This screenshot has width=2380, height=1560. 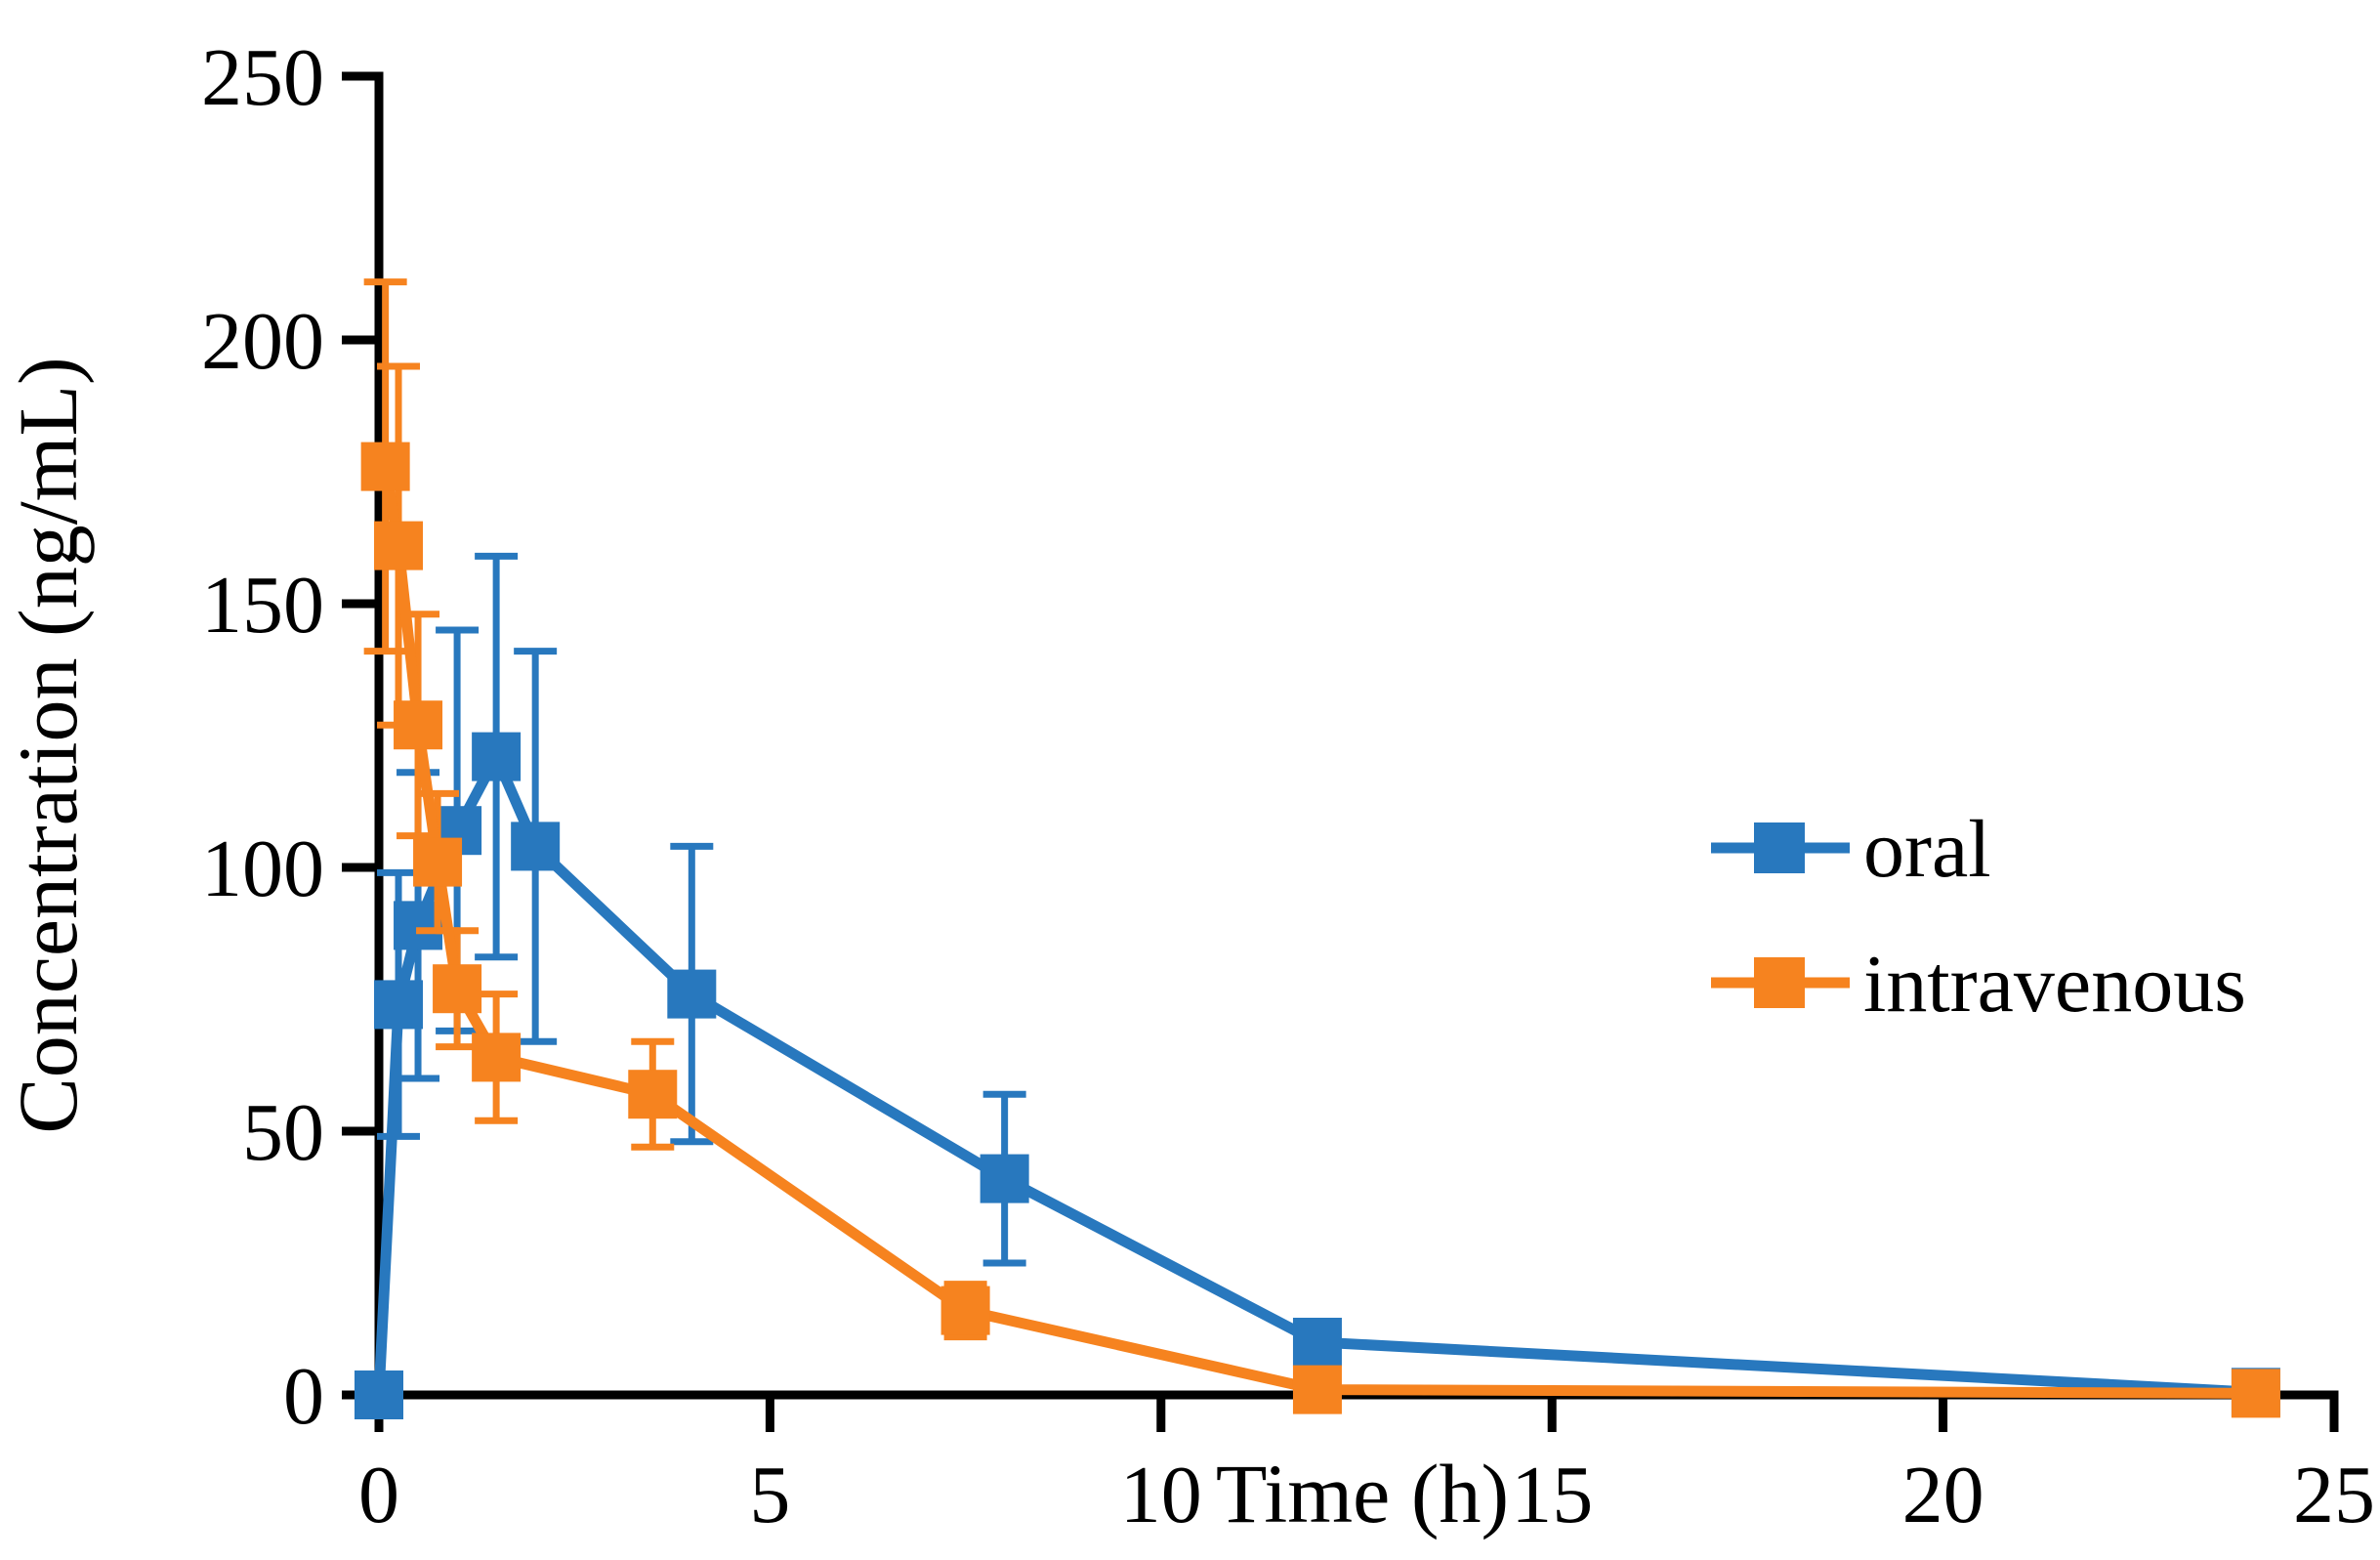 What do you see at coordinates (303, 1396) in the screenshot?
I see `y-tick-label: 0` at bounding box center [303, 1396].